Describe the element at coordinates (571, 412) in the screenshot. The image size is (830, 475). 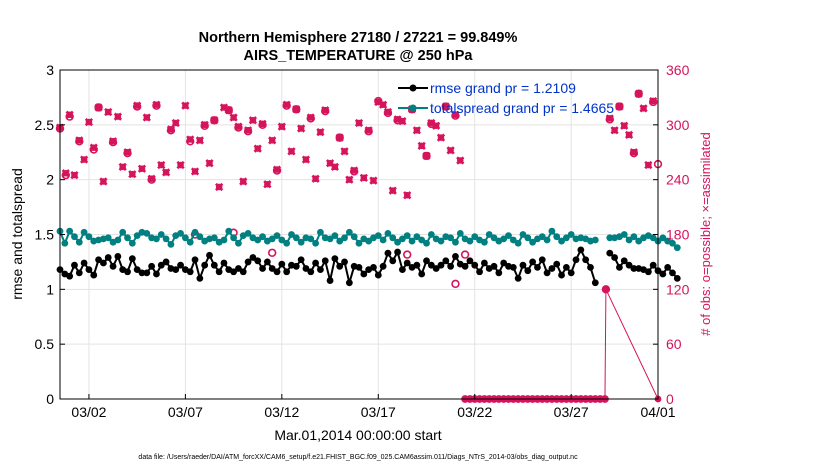
I see `x-tick-label: 03/27` at that location.